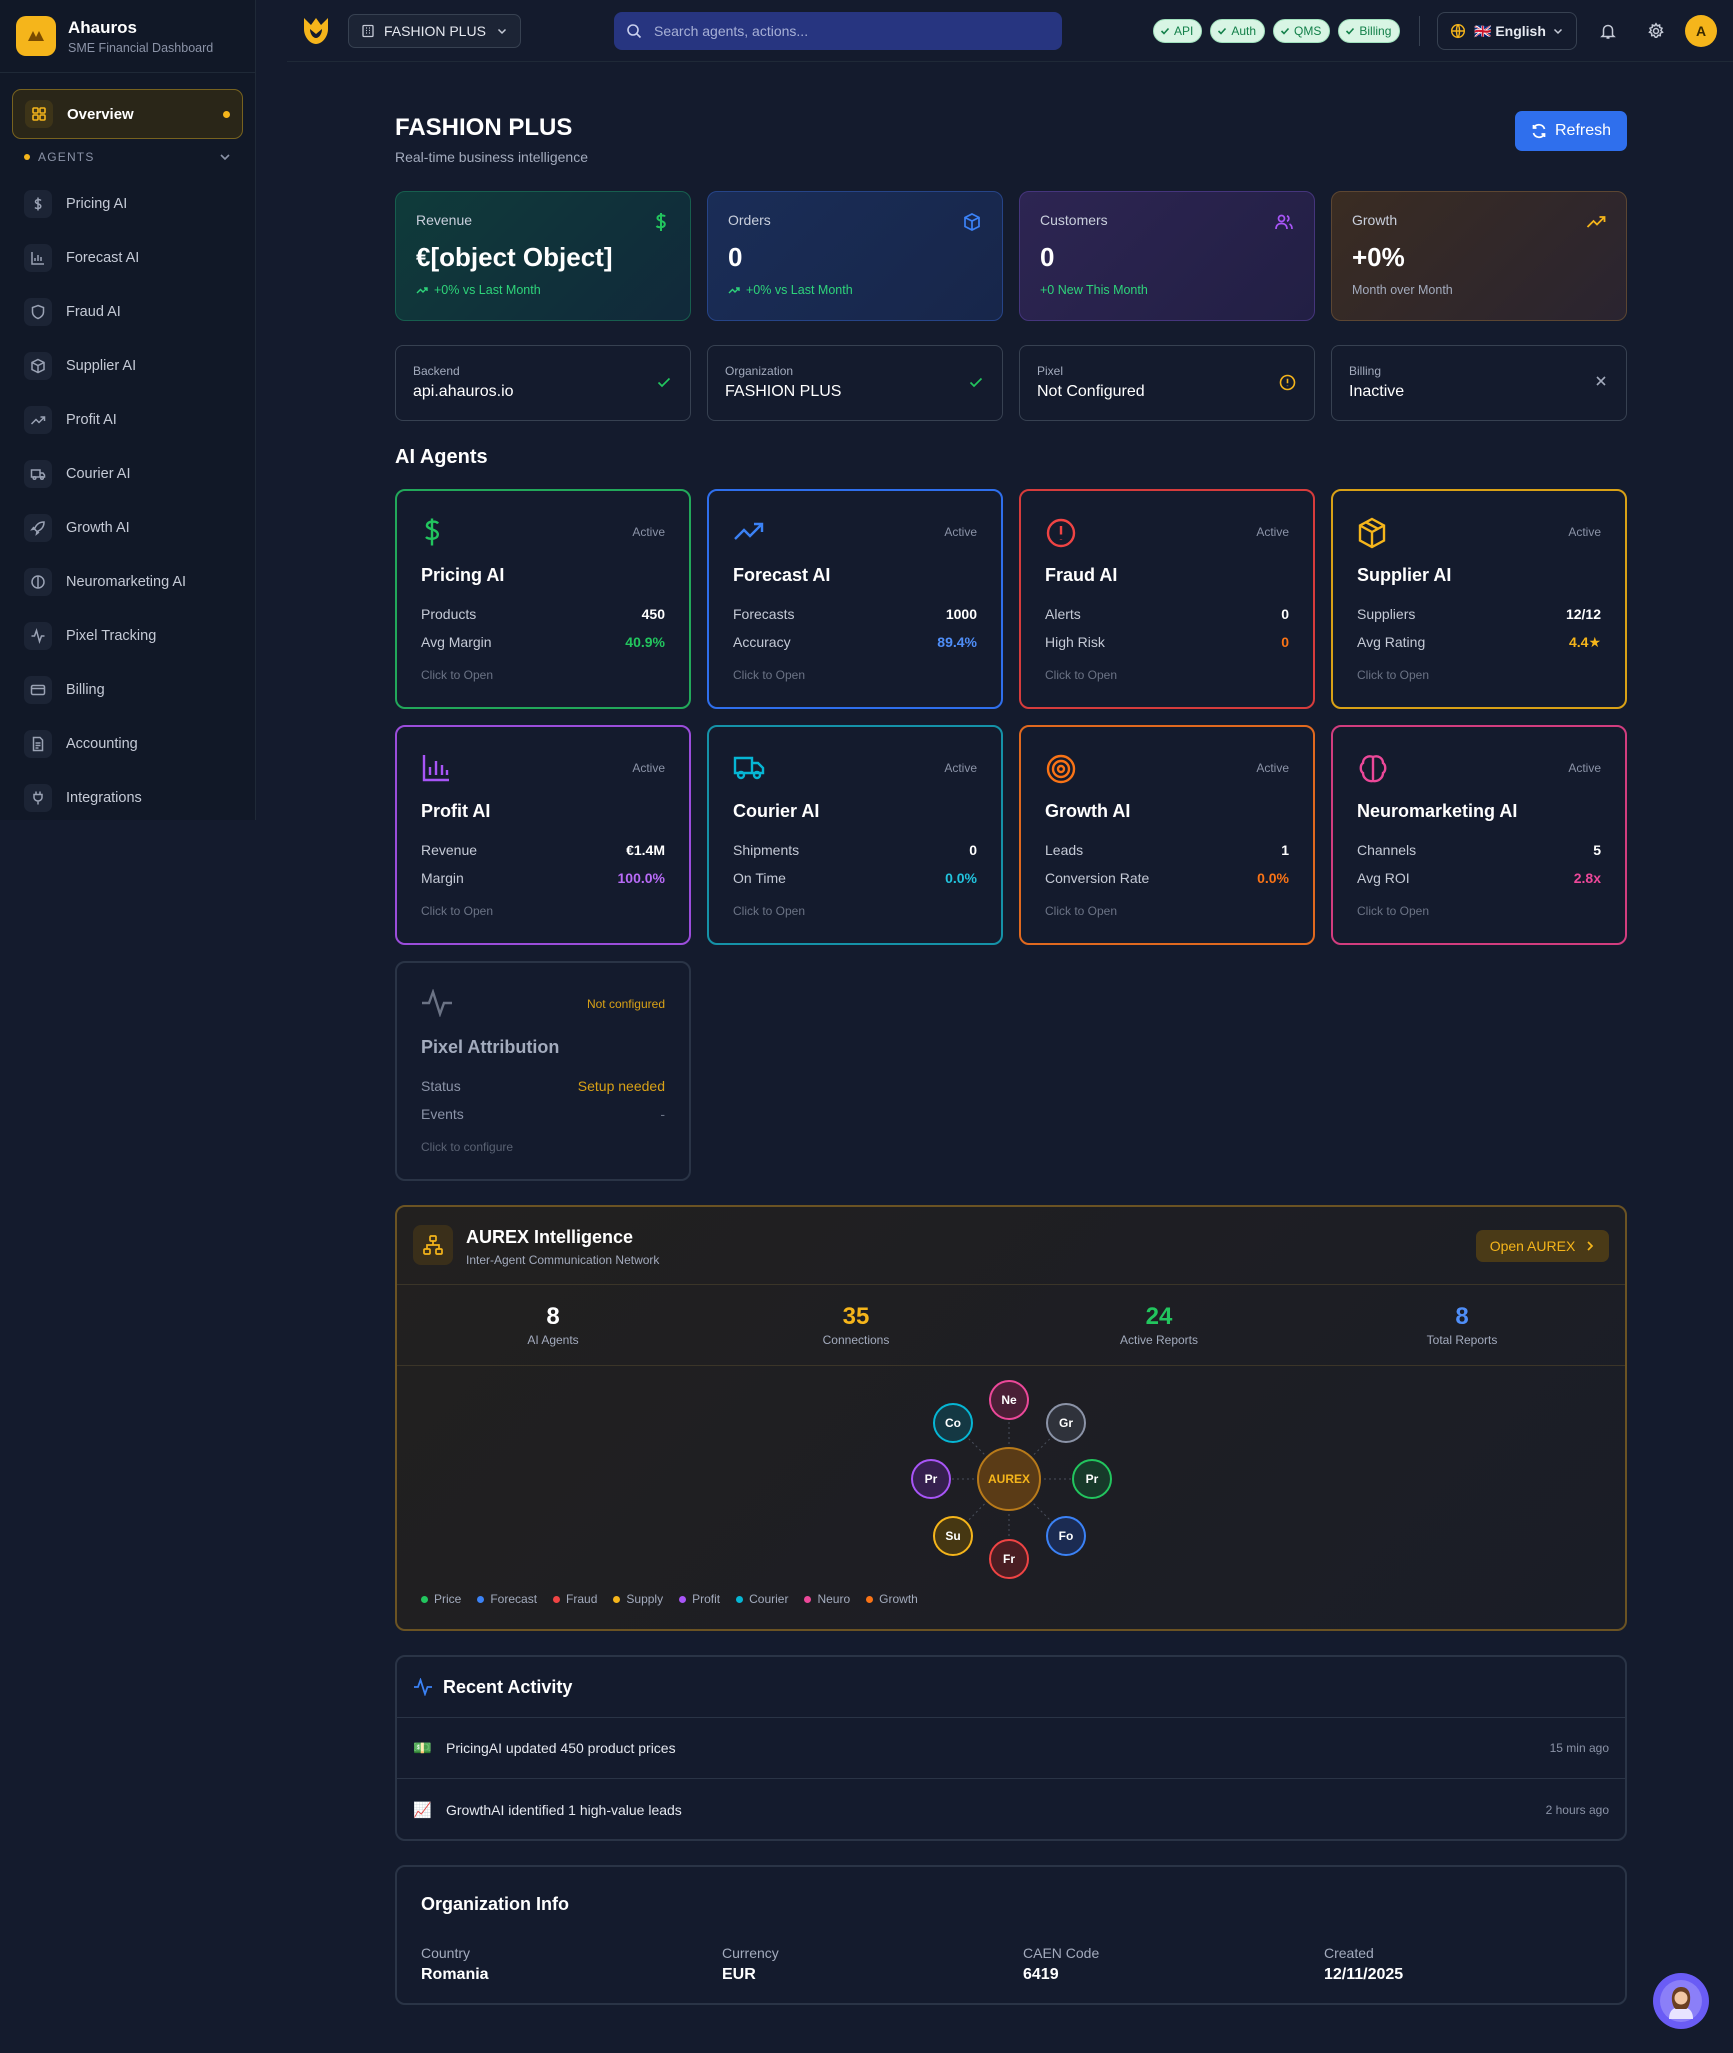 Image resolution: width=1733 pixels, height=2053 pixels. I want to click on metric-label: Avg ROI, so click(1383, 878).